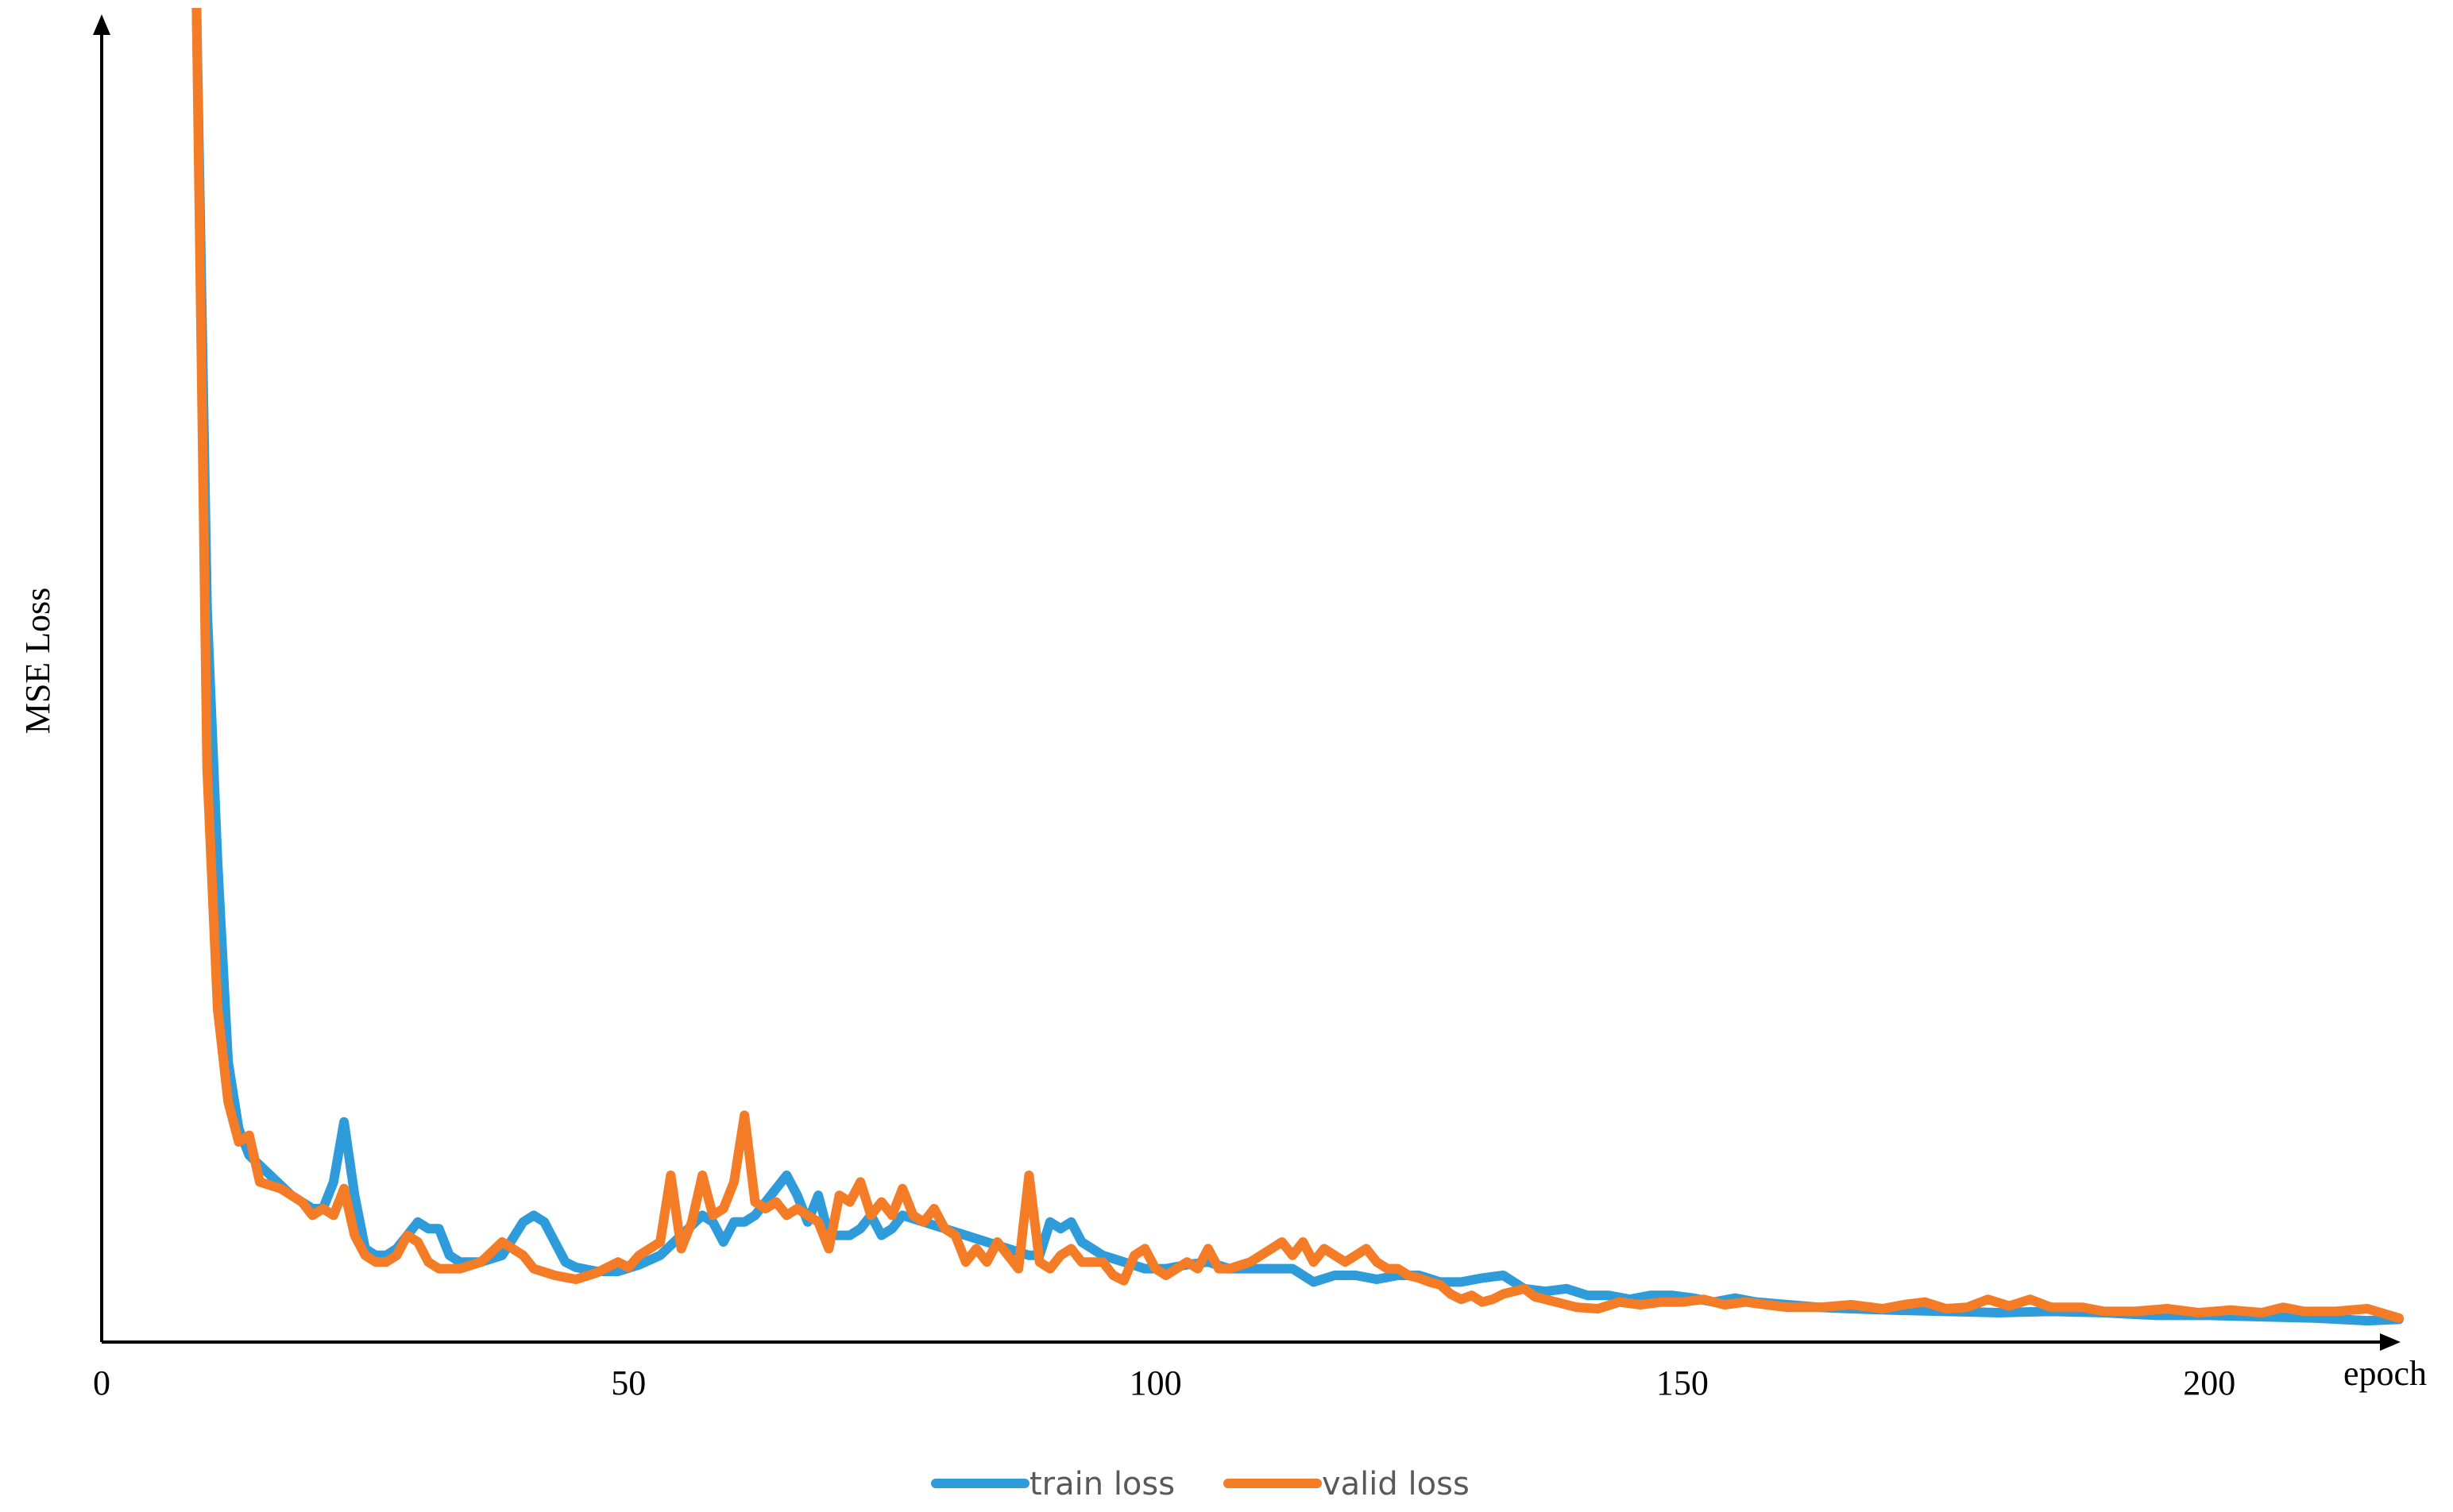  What do you see at coordinates (1102, 1484) in the screenshot?
I see `legend-label-train: train loss` at bounding box center [1102, 1484].